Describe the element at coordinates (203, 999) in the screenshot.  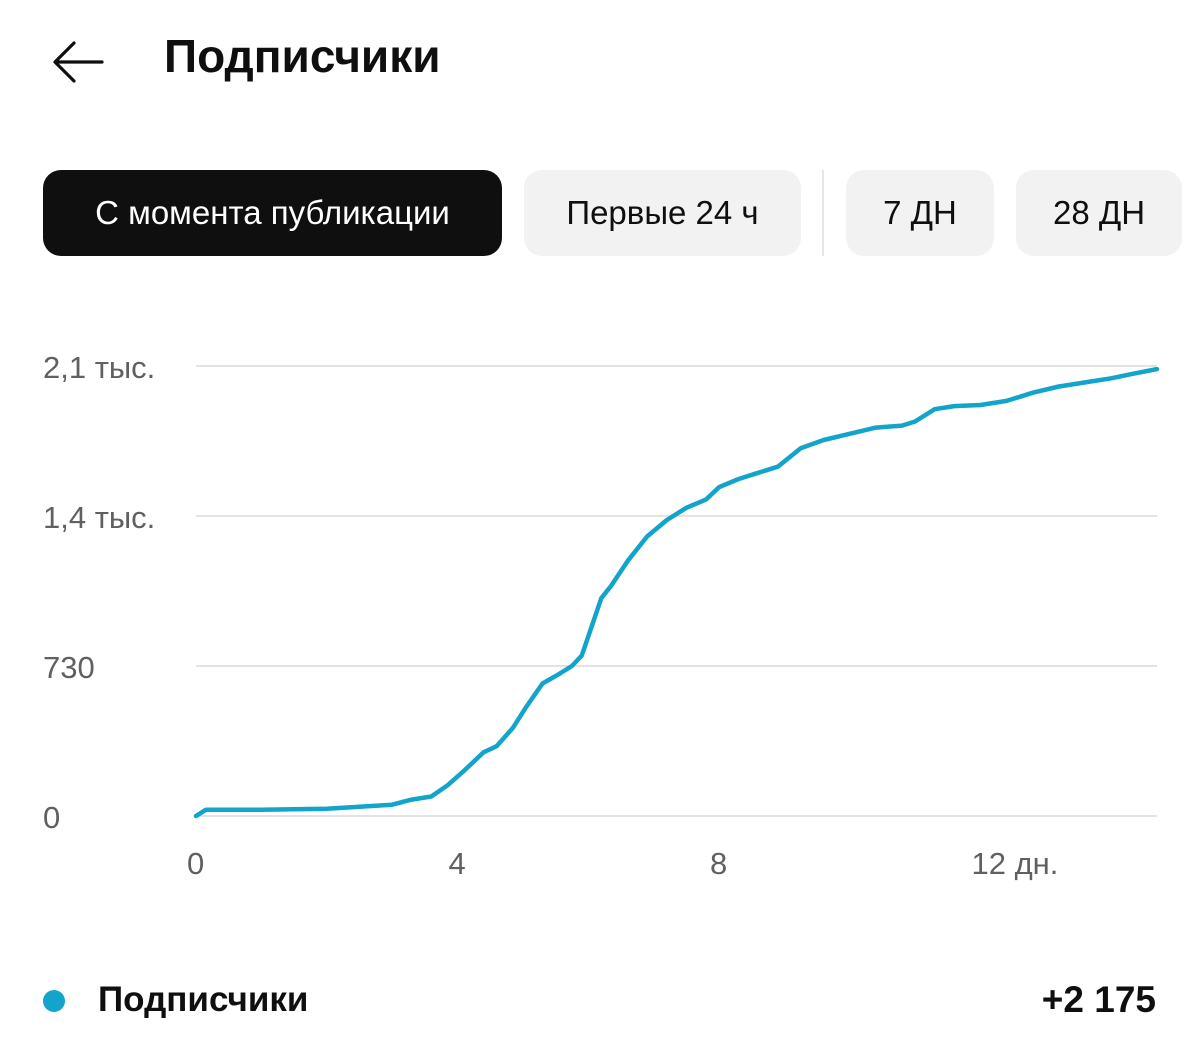
I see `legend-label: Подписчики` at that location.